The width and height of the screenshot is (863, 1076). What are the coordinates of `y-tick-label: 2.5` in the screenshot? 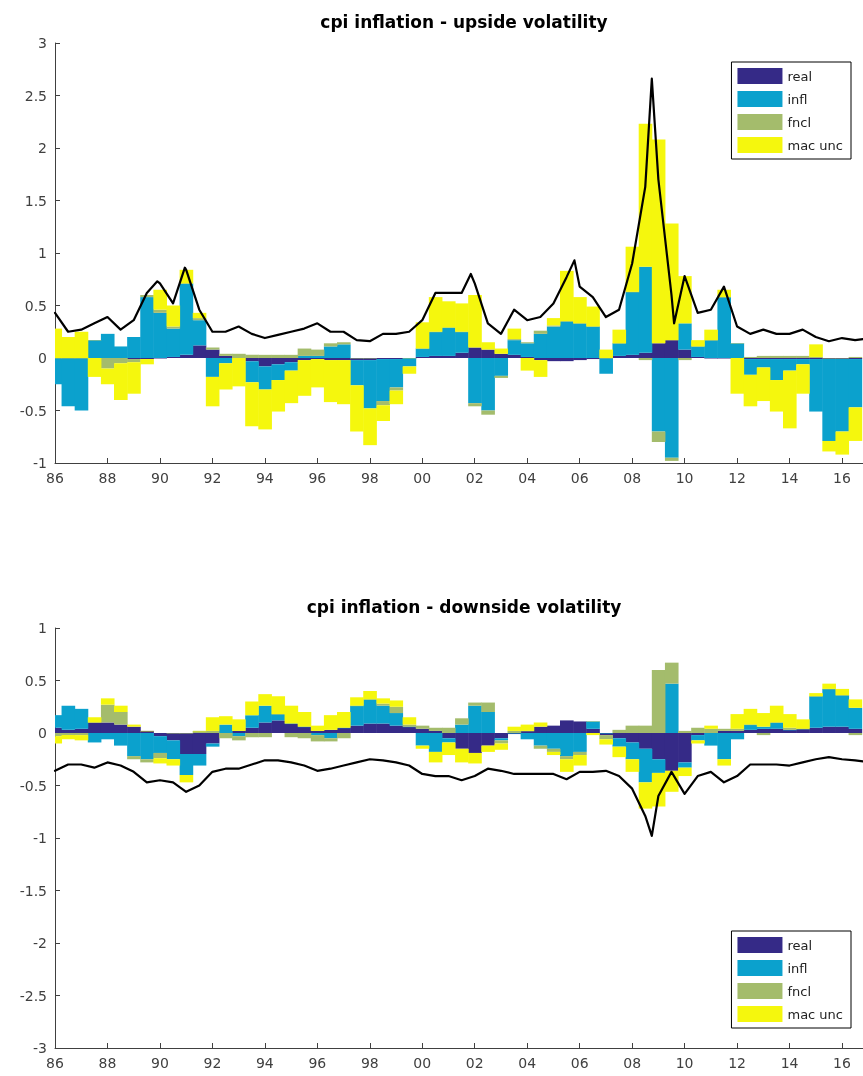 It's located at (35, 95).